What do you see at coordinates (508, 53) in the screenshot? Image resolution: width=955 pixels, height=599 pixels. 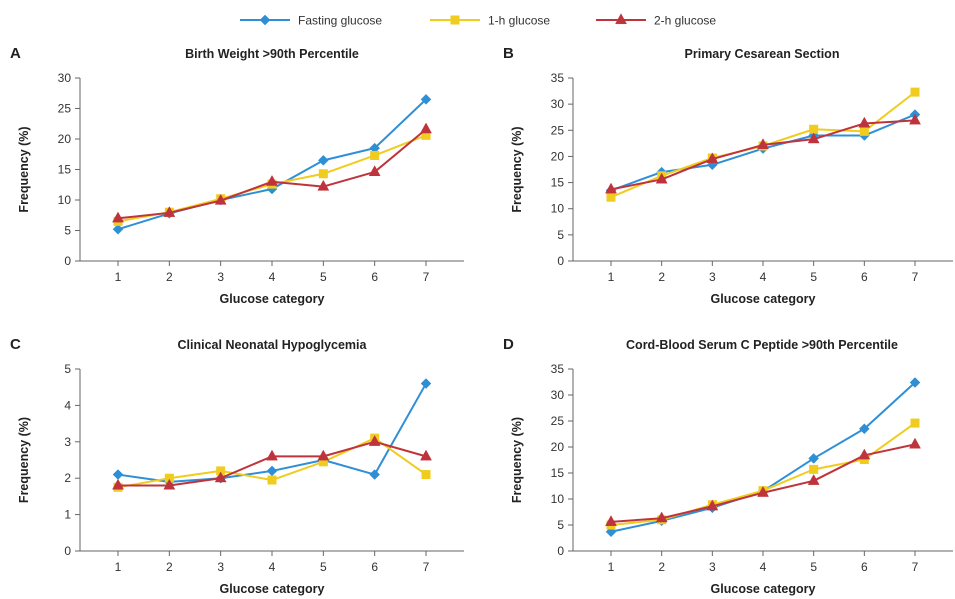 I see `panel-letter-b: B` at bounding box center [508, 53].